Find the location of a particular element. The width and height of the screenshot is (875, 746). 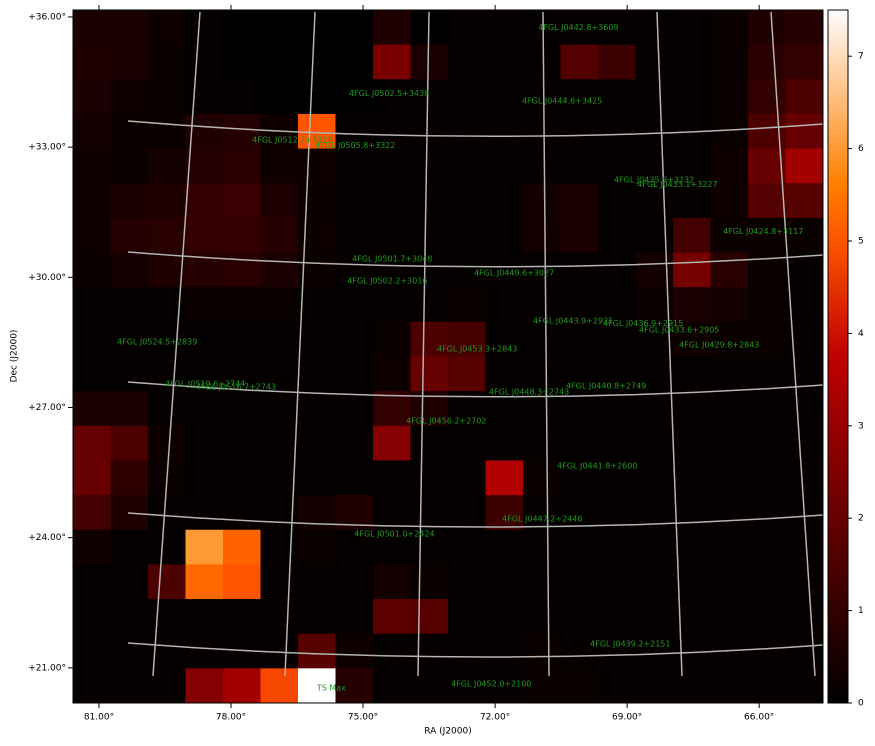

colorbar-tick-label: 2 is located at coordinates (861, 519).